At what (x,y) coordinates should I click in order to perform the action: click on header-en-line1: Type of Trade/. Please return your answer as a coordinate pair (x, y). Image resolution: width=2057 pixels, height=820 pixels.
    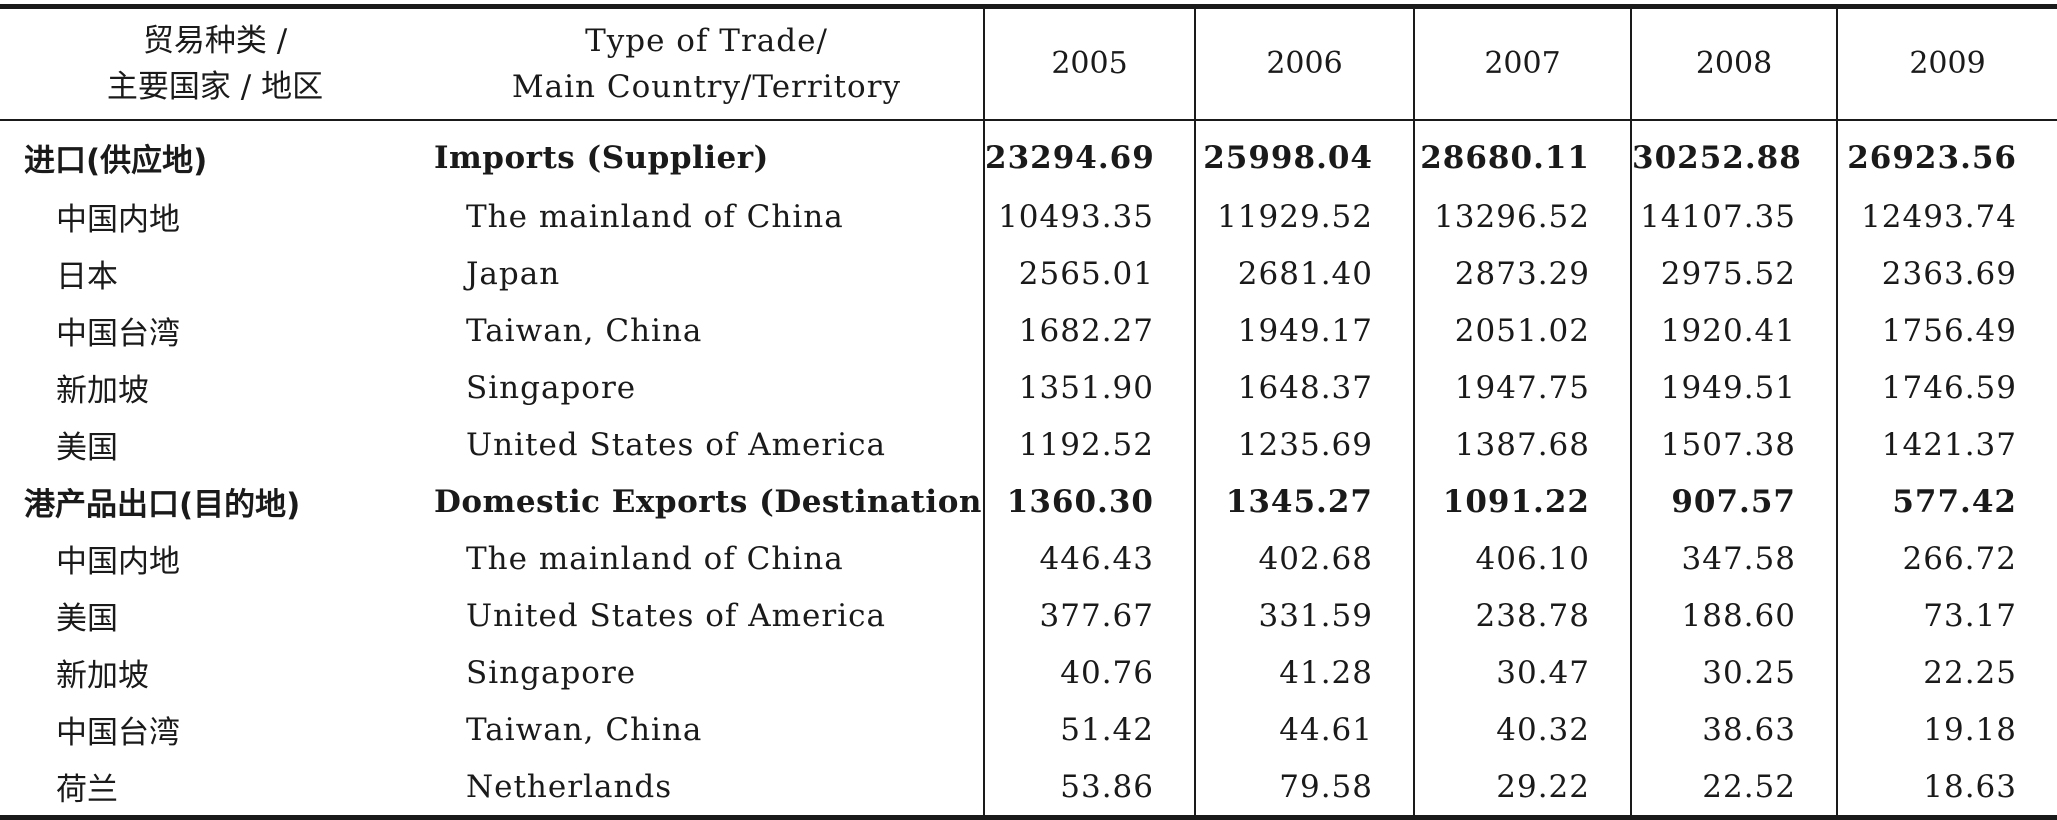
    Looking at the image, I should click on (706, 41).